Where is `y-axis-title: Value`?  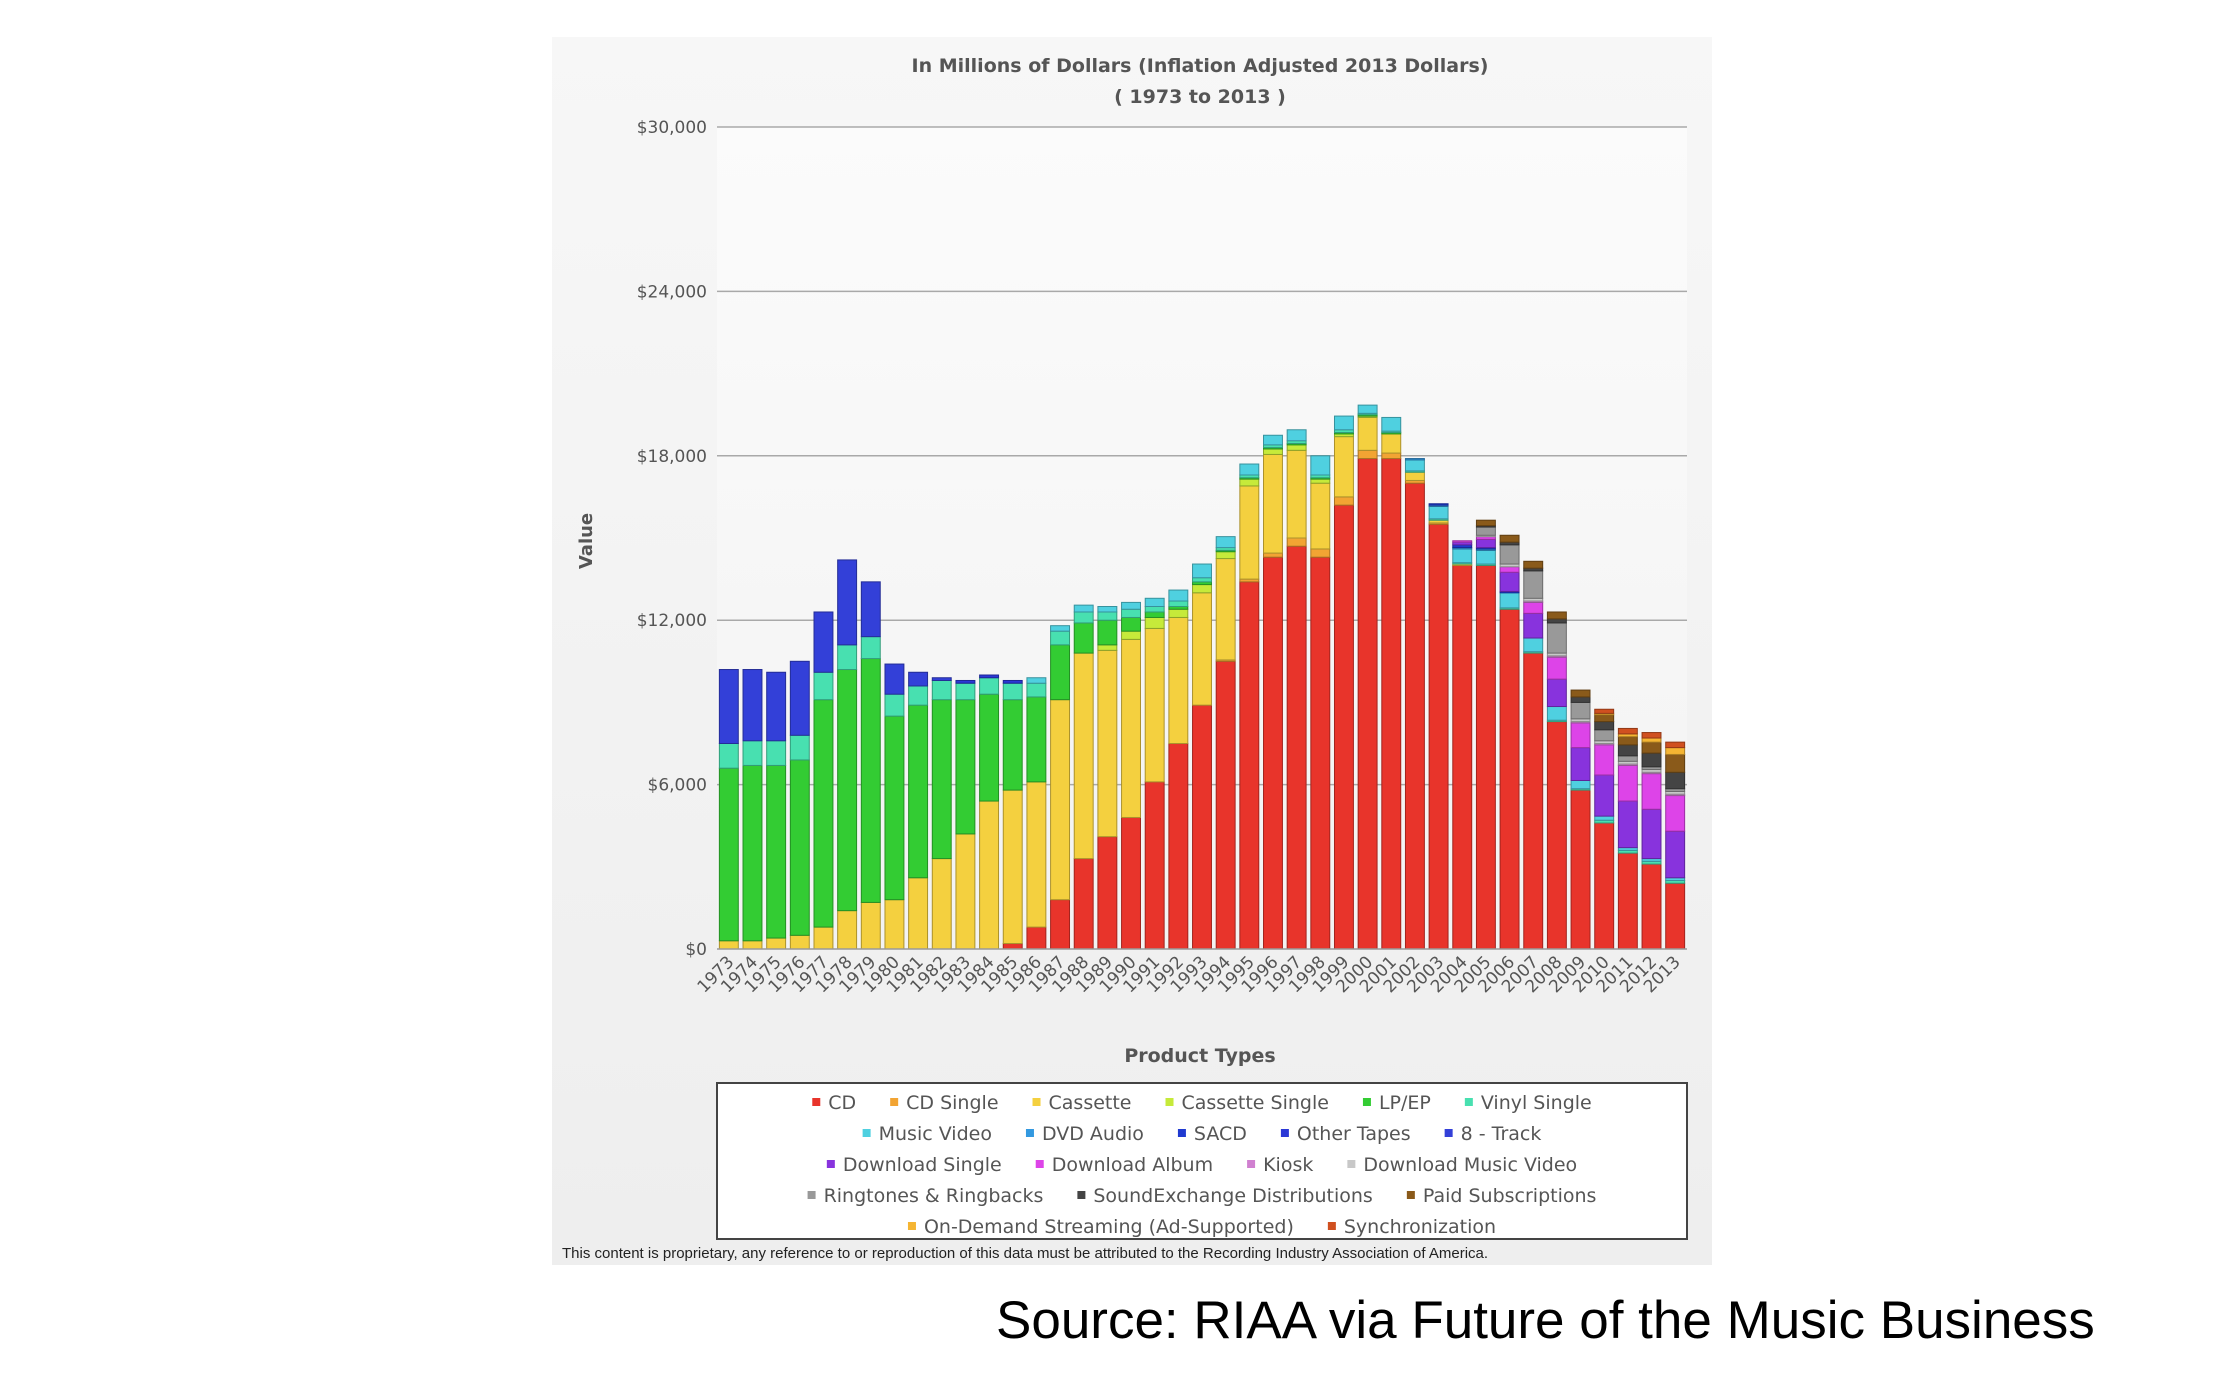
y-axis-title: Value is located at coordinates (586, 541).